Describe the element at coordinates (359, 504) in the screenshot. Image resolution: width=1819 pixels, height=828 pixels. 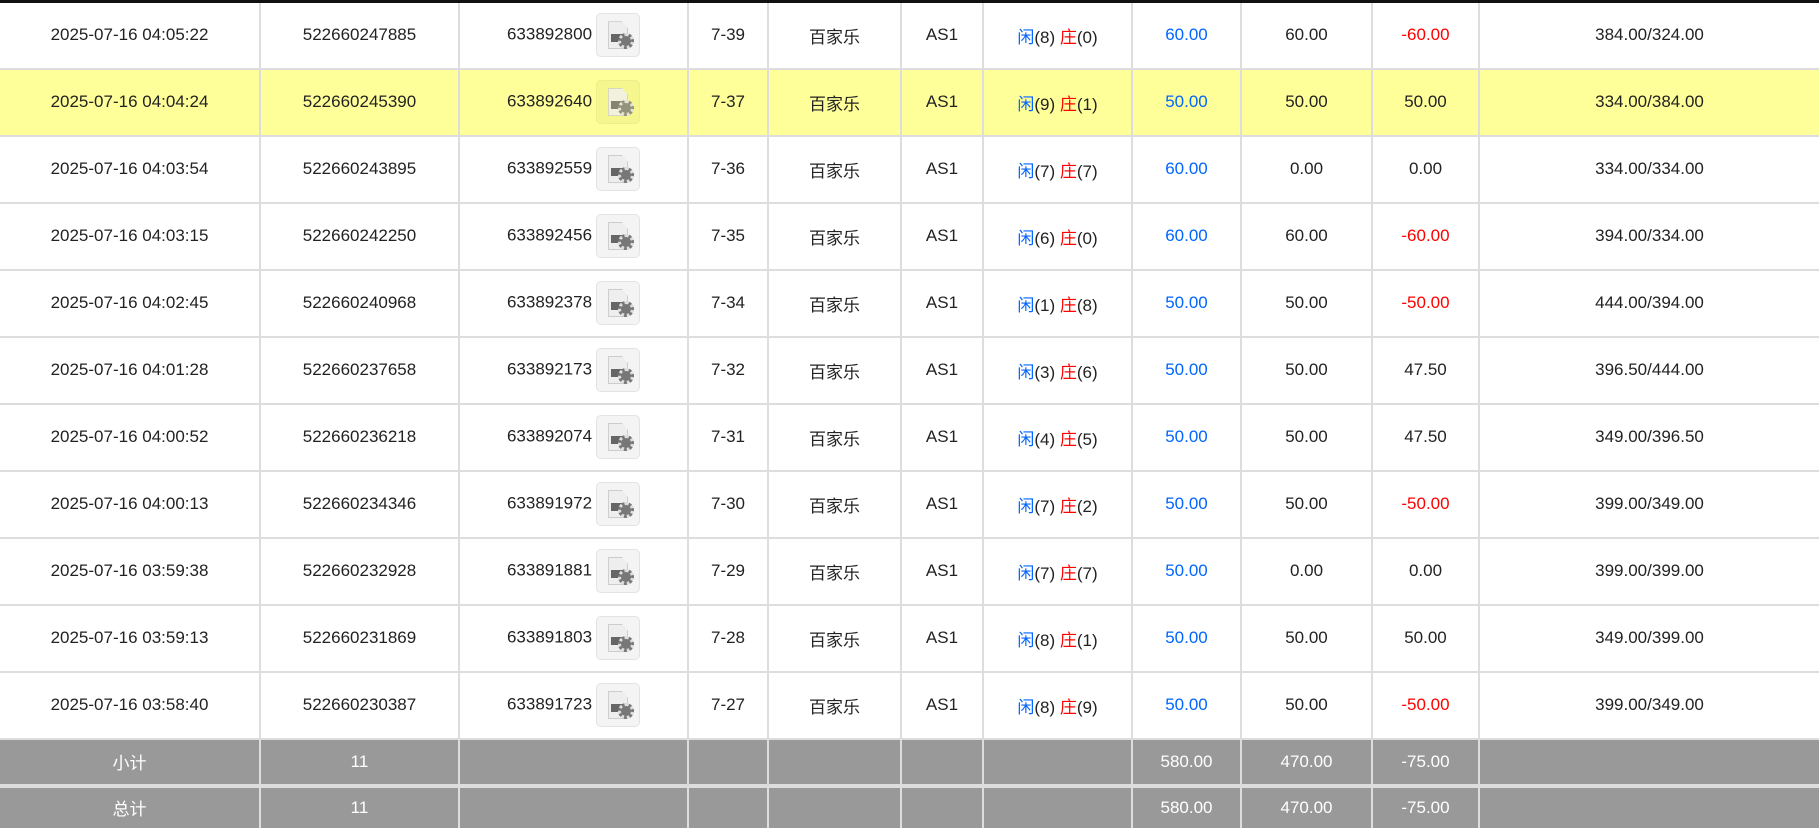
I see `bet-id: 522660234346` at that location.